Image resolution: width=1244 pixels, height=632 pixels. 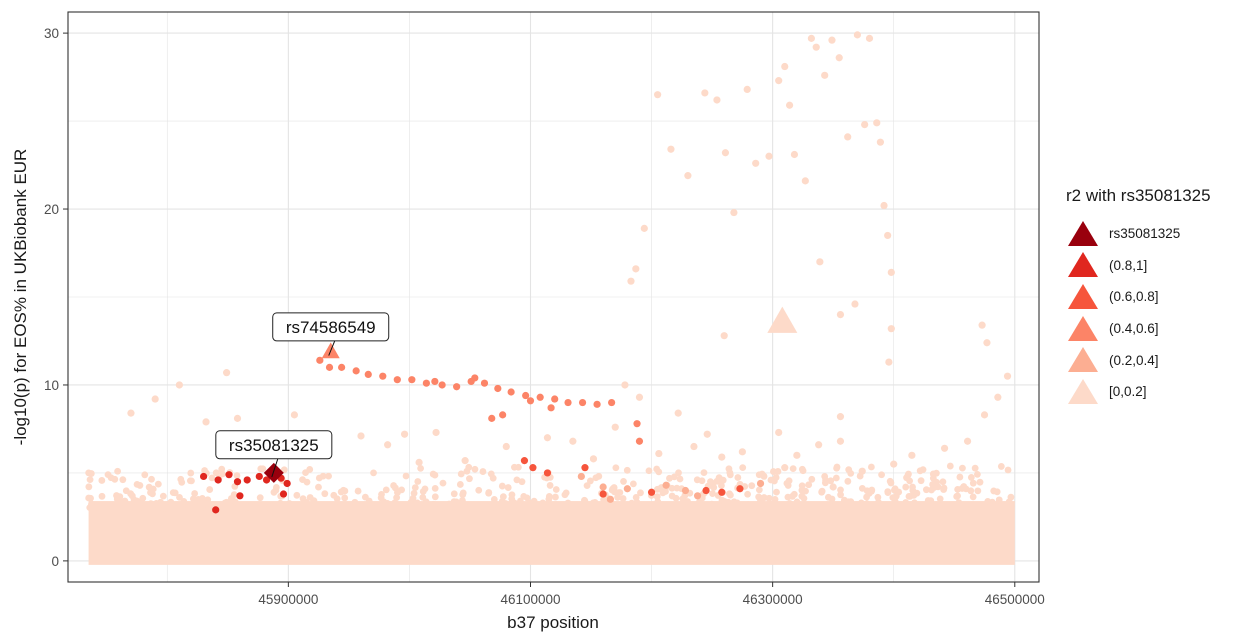 What do you see at coordinates (1134, 360) in the screenshot?
I see `legend-label: (0.2,0.4]` at bounding box center [1134, 360].